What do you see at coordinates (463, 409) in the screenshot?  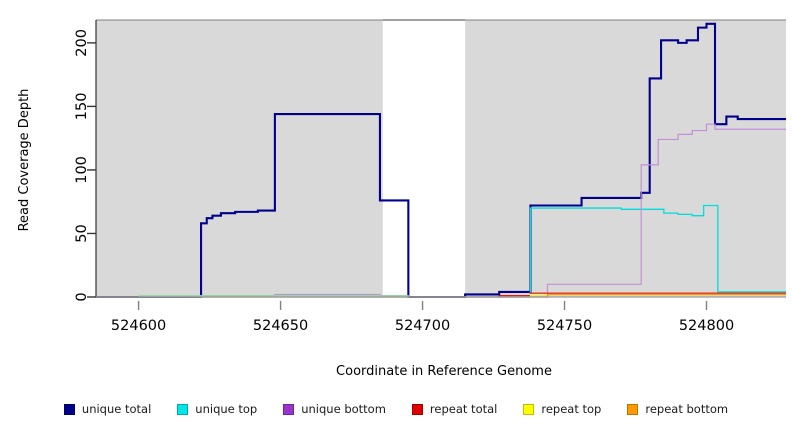 I see `legend-label: repeat total` at bounding box center [463, 409].